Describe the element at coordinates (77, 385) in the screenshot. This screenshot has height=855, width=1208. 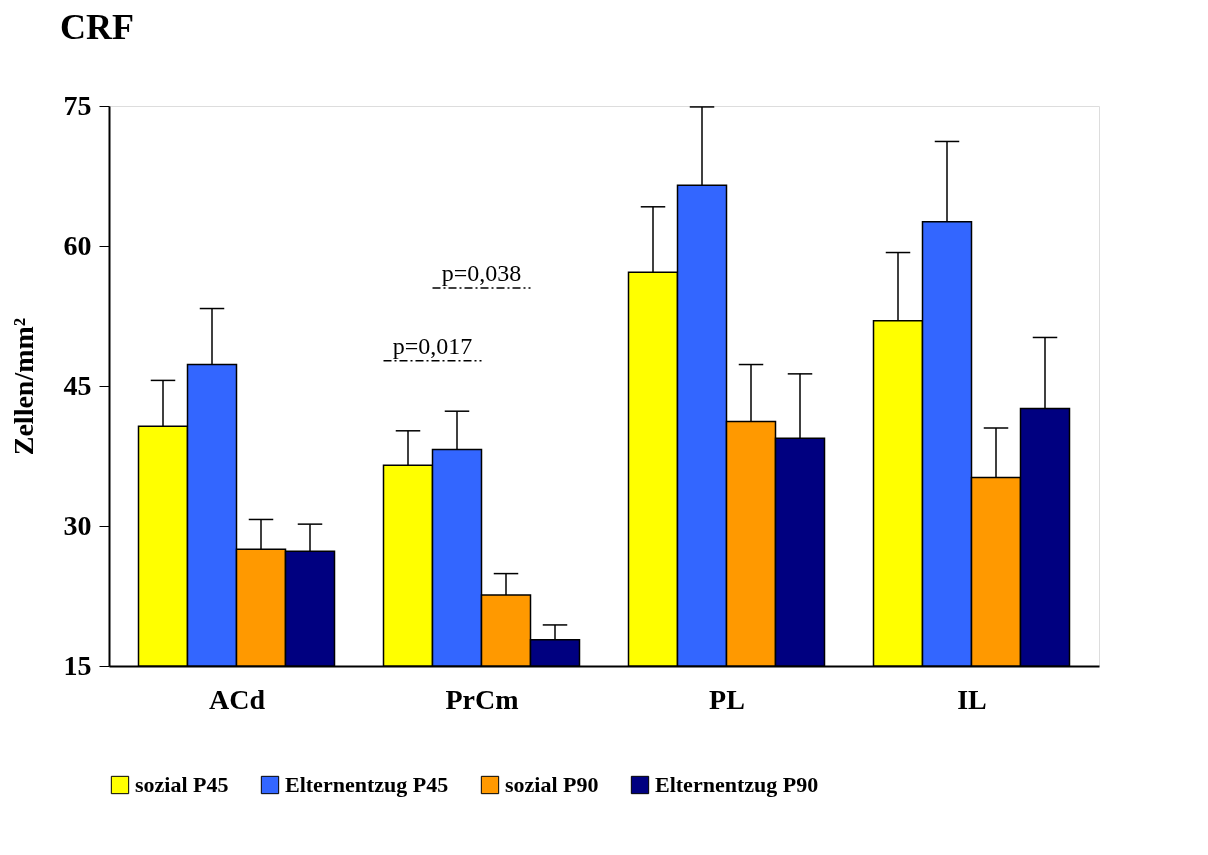
I see `y-tick-label: 45` at that location.